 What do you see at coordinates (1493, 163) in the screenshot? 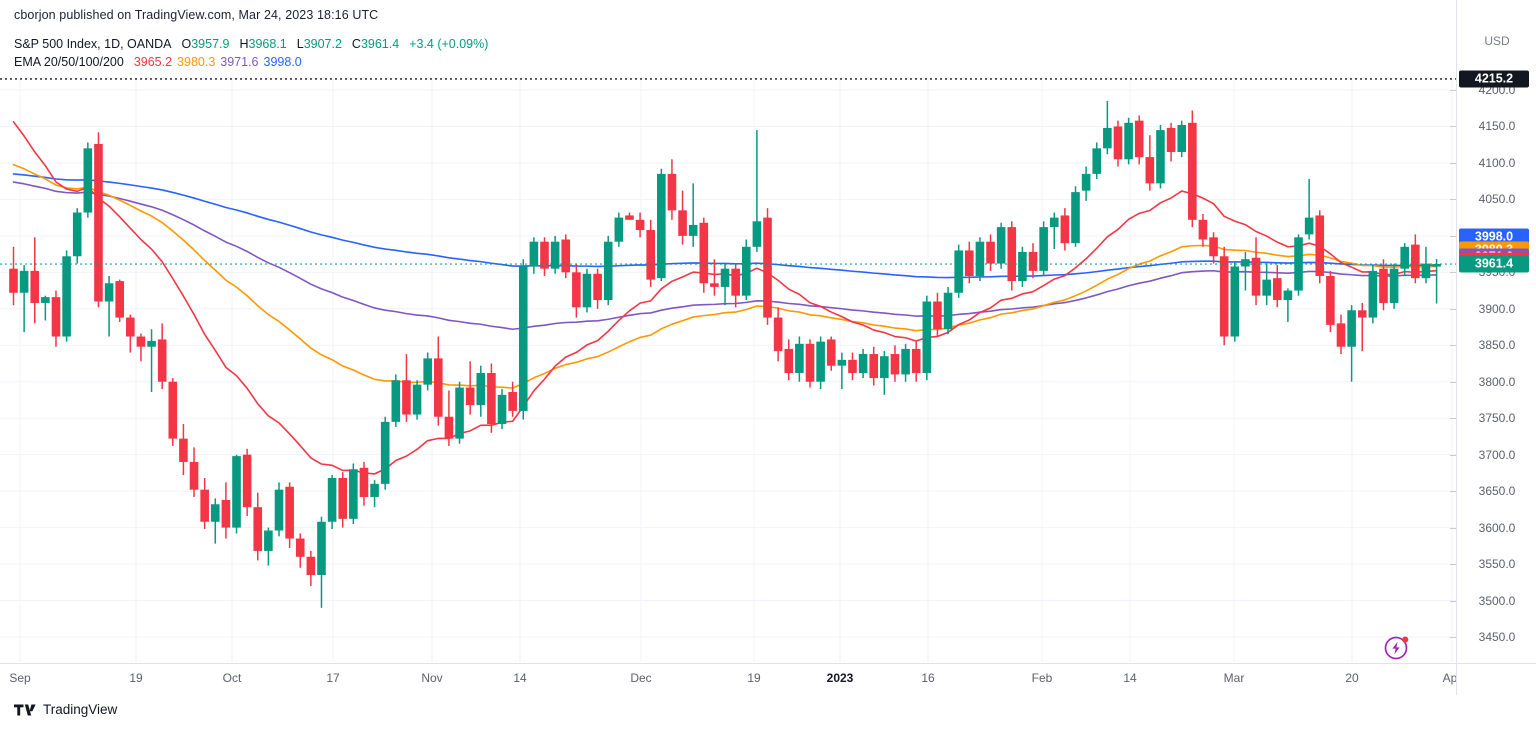
I see `price-tick: 4100.0` at bounding box center [1493, 163].